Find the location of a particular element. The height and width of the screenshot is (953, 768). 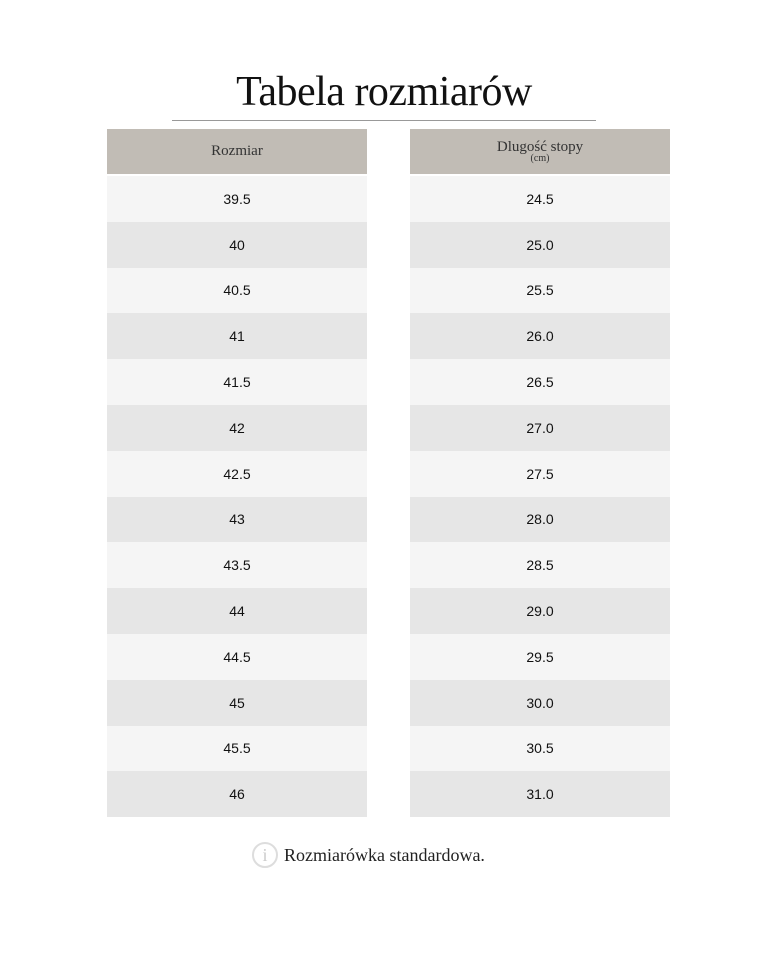

size-cell: 41 is located at coordinates (237, 336).